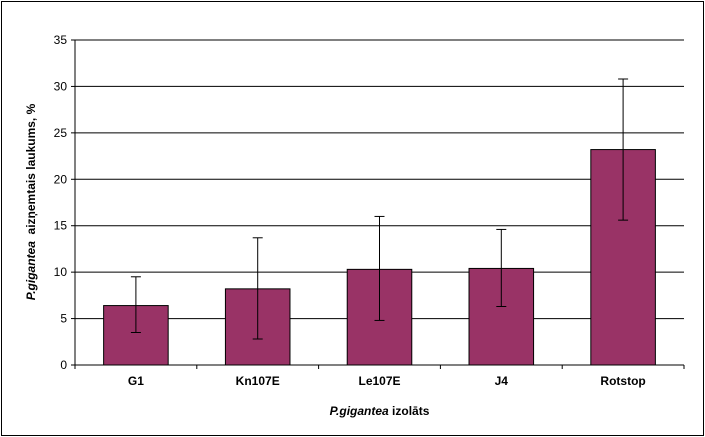 The height and width of the screenshot is (437, 705). I want to click on y-tick-label: 35, so click(61, 40).